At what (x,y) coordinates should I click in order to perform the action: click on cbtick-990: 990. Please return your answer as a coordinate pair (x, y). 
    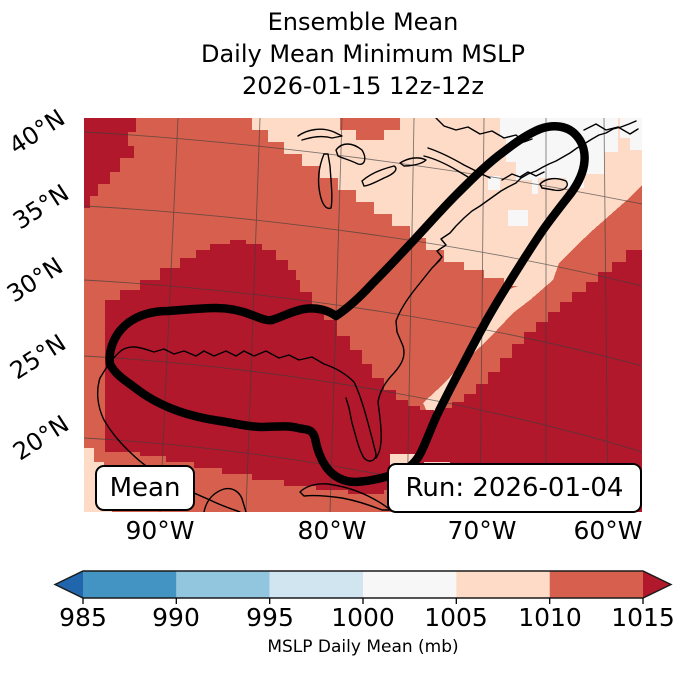
    Looking at the image, I should click on (176, 617).